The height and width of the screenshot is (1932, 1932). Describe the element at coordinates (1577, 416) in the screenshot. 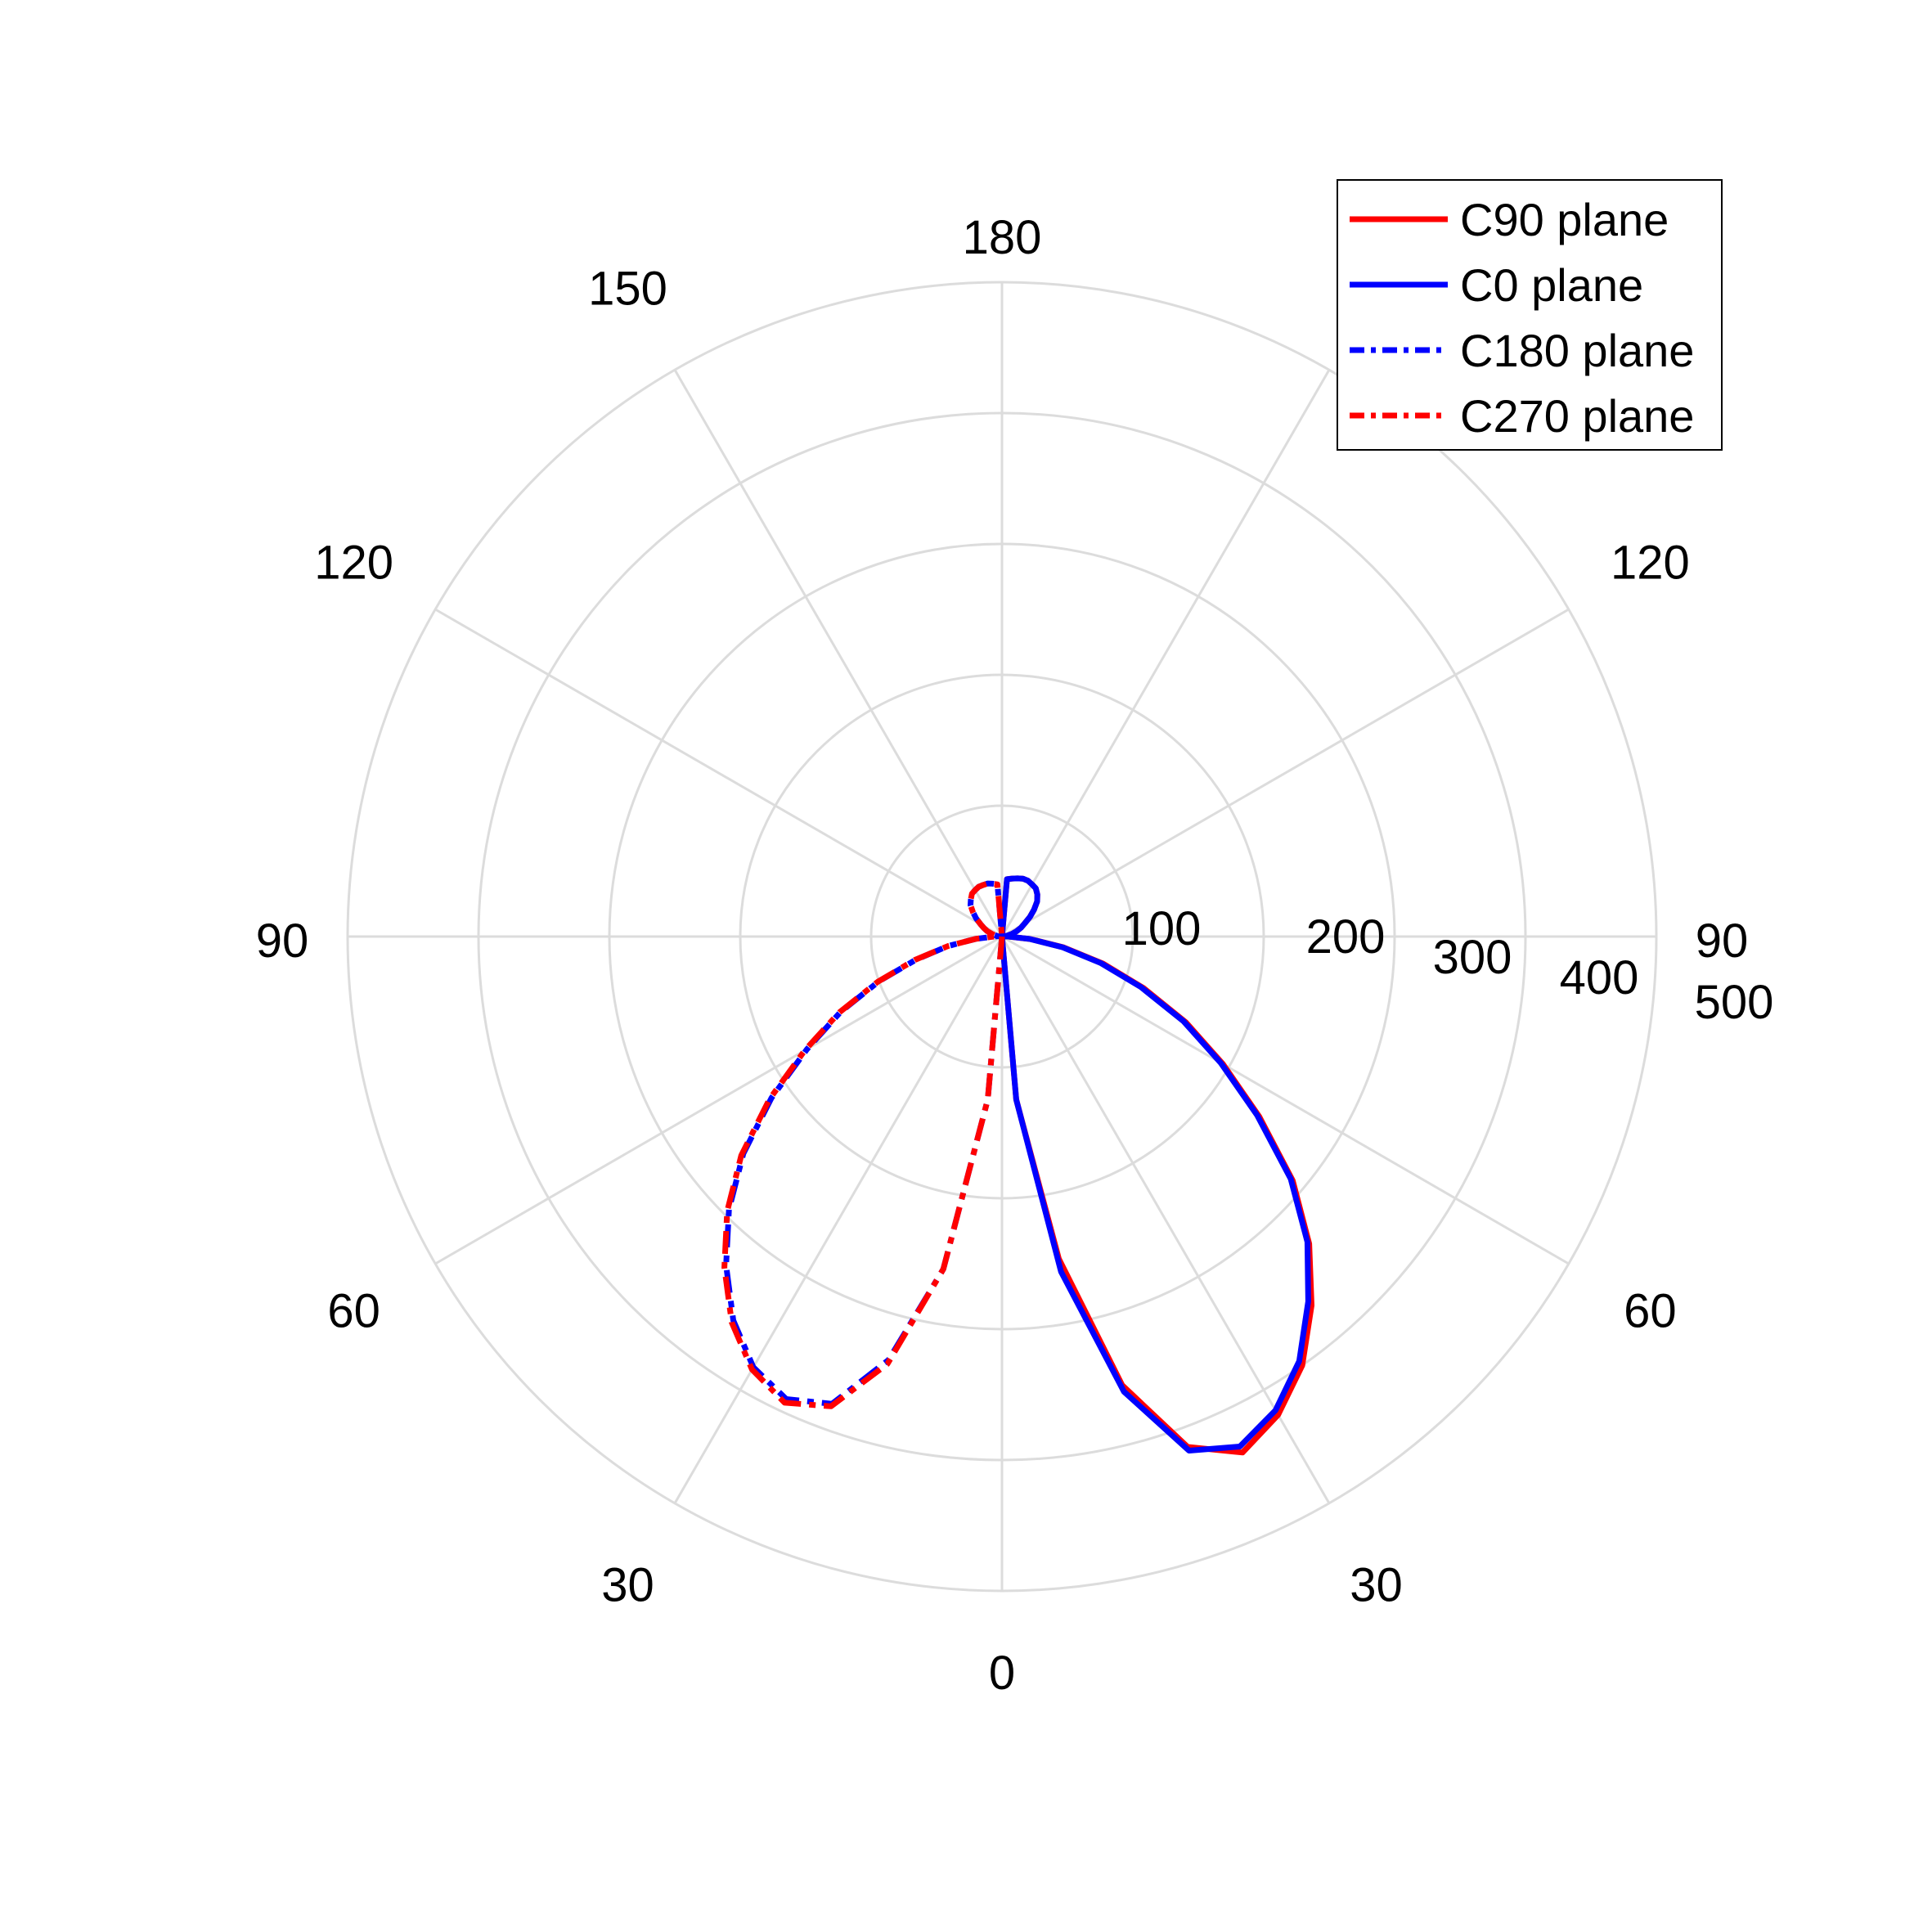

I see `legend-label: C270 plane` at that location.